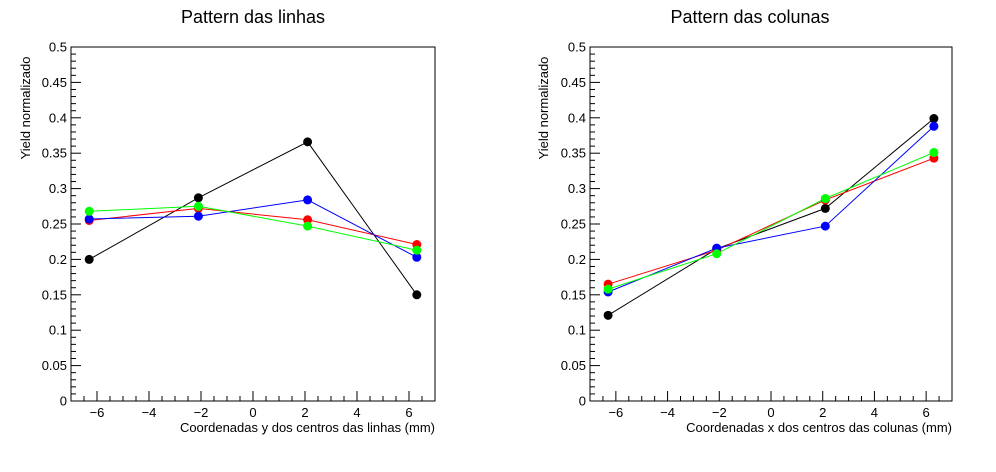 This screenshot has width=996, height=472. I want to click on series-2-point, so click(308, 220).